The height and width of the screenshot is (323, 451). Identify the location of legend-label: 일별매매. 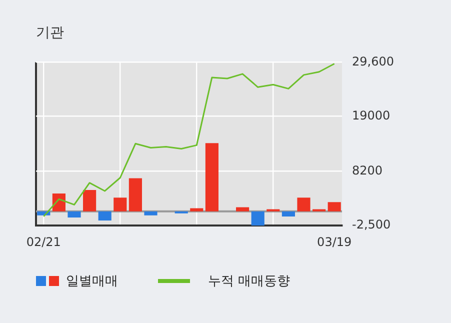
(92, 281).